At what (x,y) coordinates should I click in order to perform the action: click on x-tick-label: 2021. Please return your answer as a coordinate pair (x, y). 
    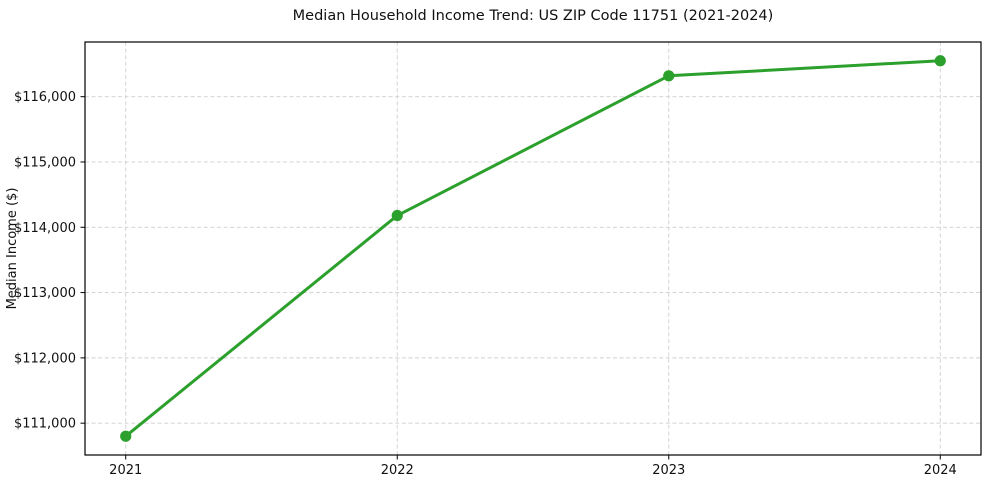
    Looking at the image, I should click on (125, 470).